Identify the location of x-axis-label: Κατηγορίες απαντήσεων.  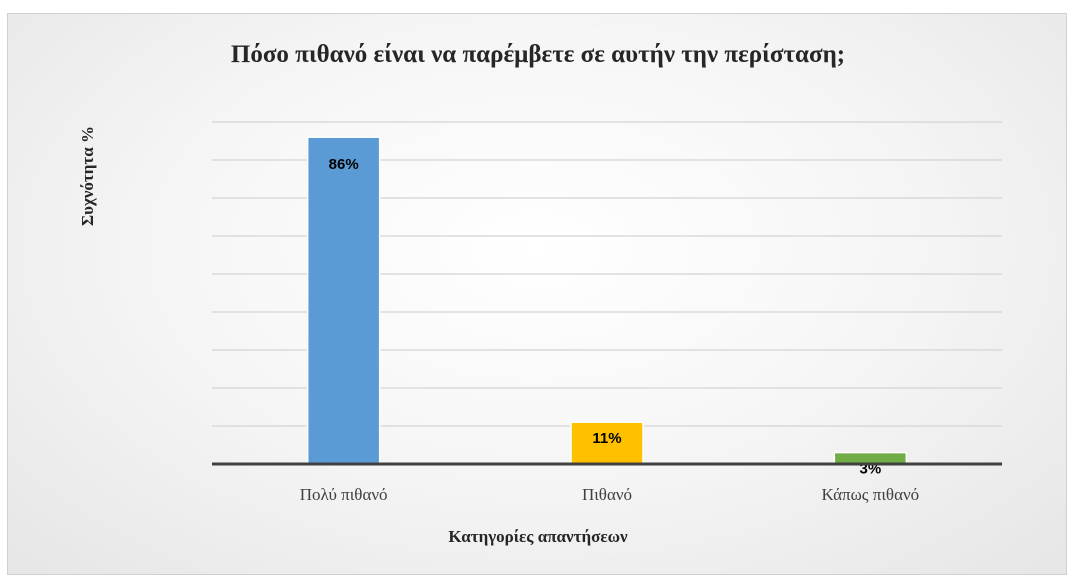
(538, 536).